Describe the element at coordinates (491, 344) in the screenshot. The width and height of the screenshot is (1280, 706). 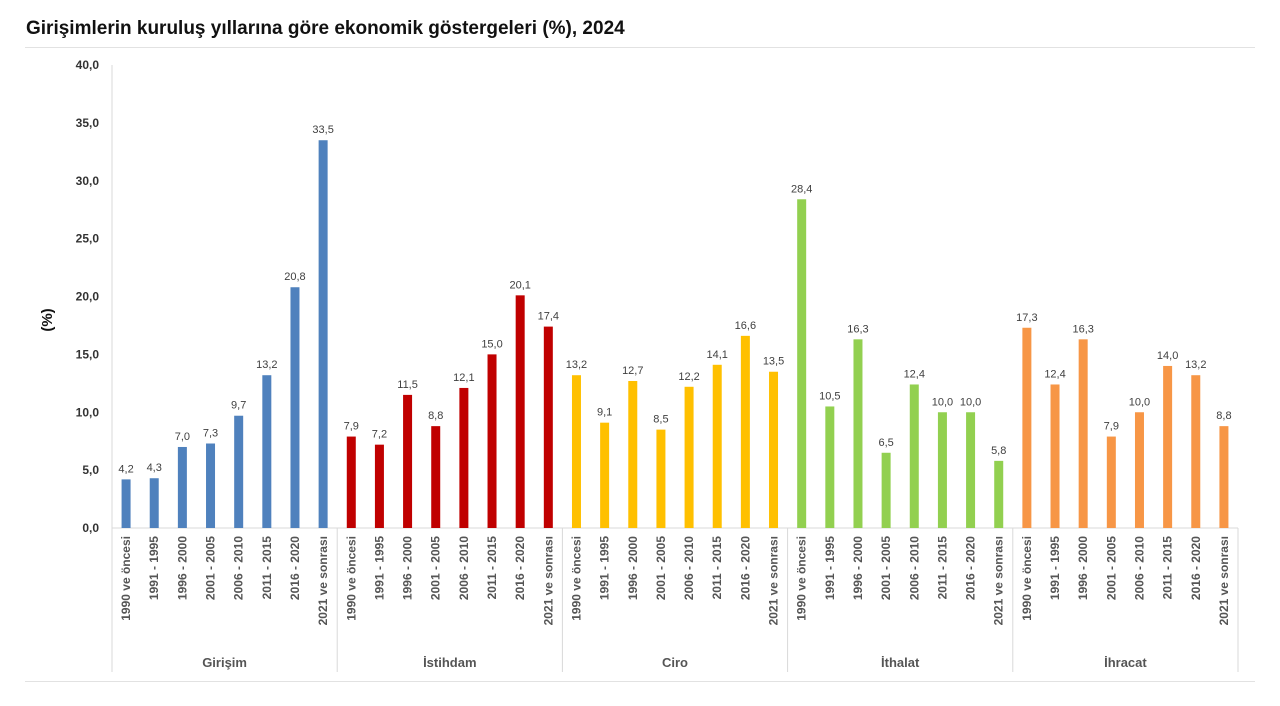
I see `data-label: 15,0` at that location.